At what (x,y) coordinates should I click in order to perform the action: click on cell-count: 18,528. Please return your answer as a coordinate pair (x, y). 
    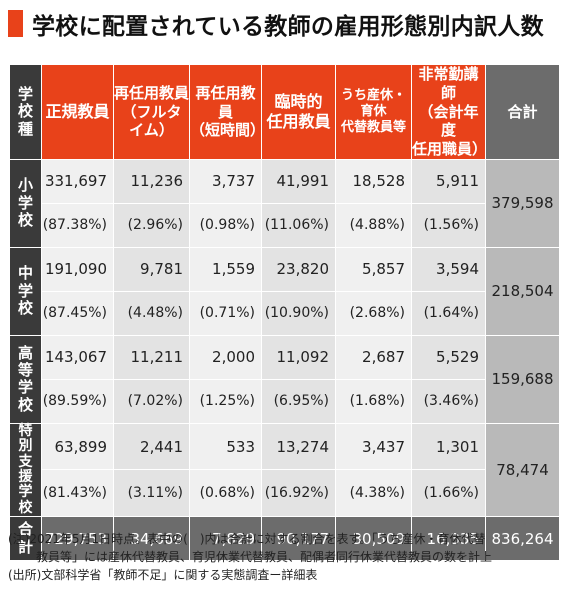
    Looking at the image, I should click on (373, 181).